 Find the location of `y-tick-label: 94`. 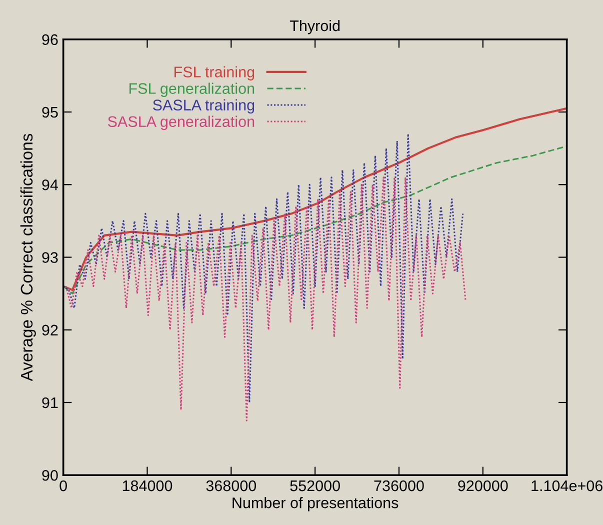

y-tick-label: 94 is located at coordinates (50, 184).